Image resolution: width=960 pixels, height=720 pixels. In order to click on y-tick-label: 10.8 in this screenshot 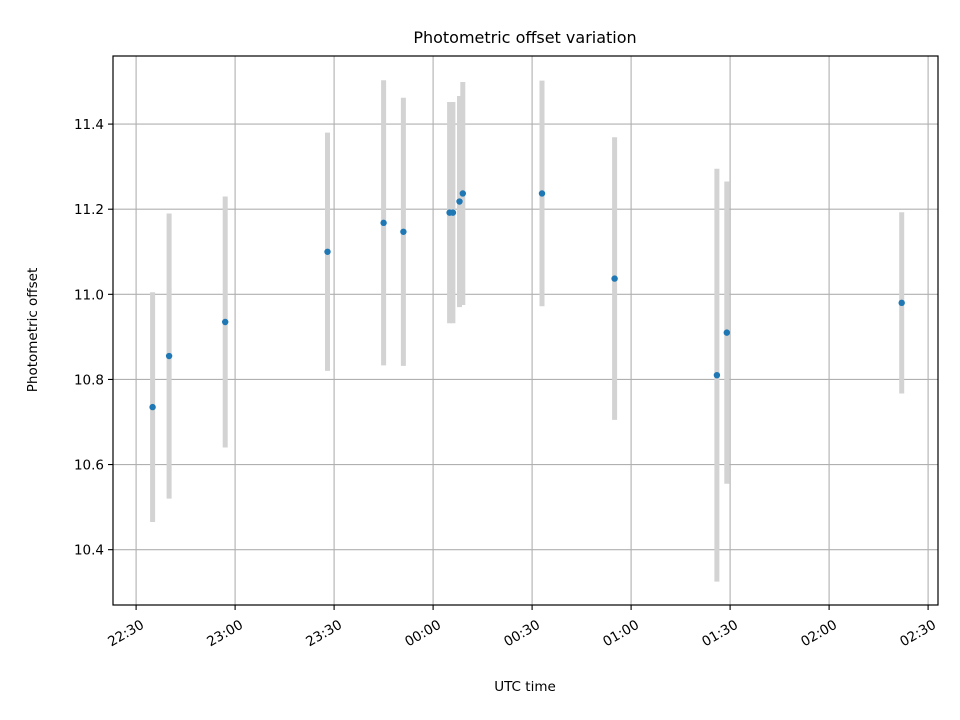, I will do `click(89, 380)`.